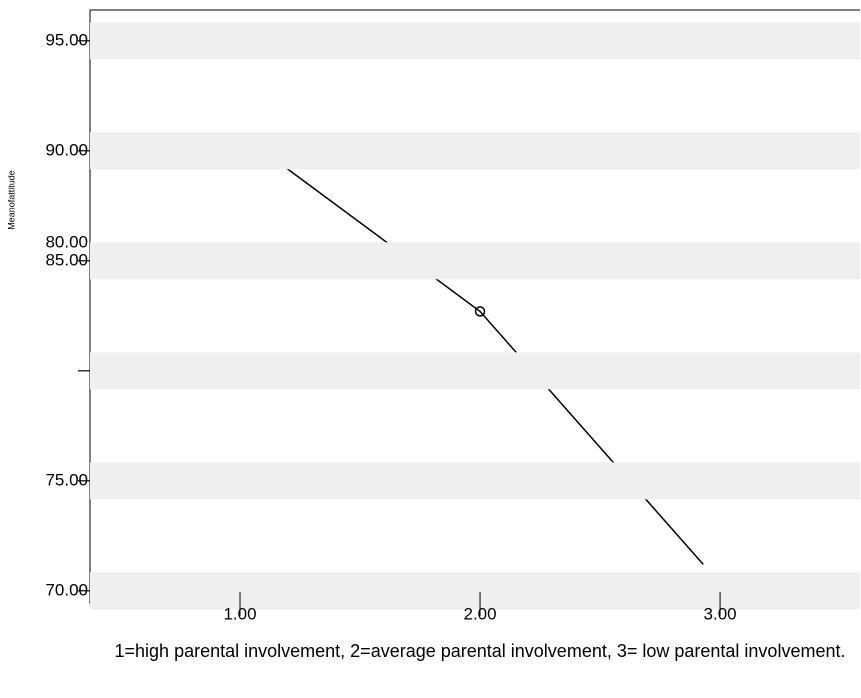  I want to click on y-axis-title: Meanofattitude, so click(11, 200).